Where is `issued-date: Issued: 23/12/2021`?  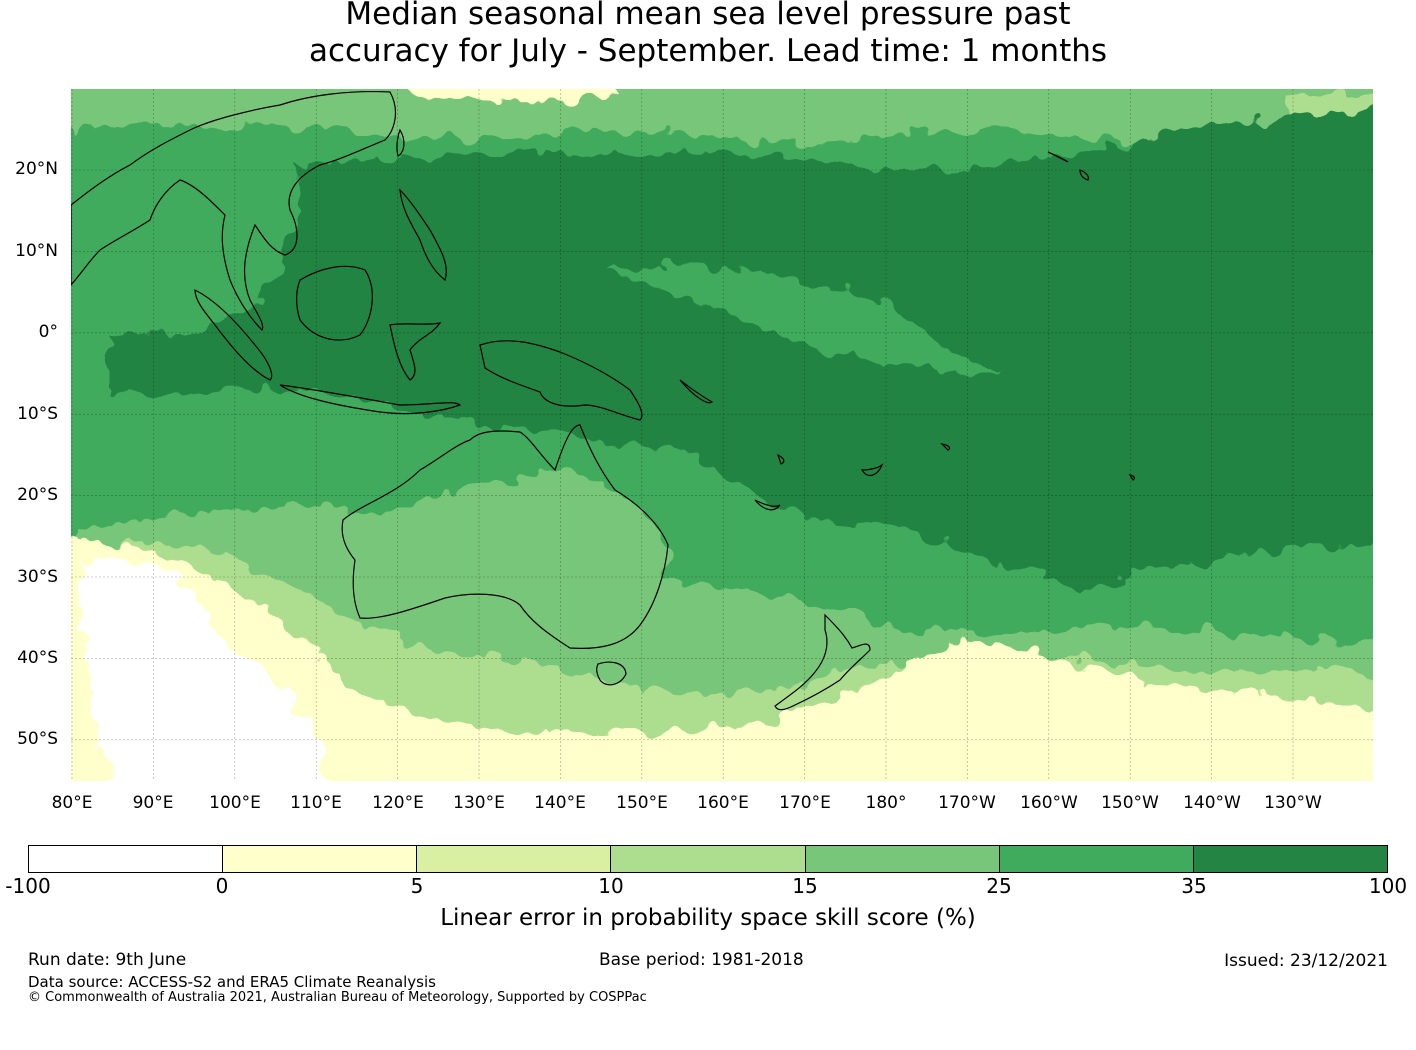 issued-date: Issued: 23/12/2021 is located at coordinates (1306, 961).